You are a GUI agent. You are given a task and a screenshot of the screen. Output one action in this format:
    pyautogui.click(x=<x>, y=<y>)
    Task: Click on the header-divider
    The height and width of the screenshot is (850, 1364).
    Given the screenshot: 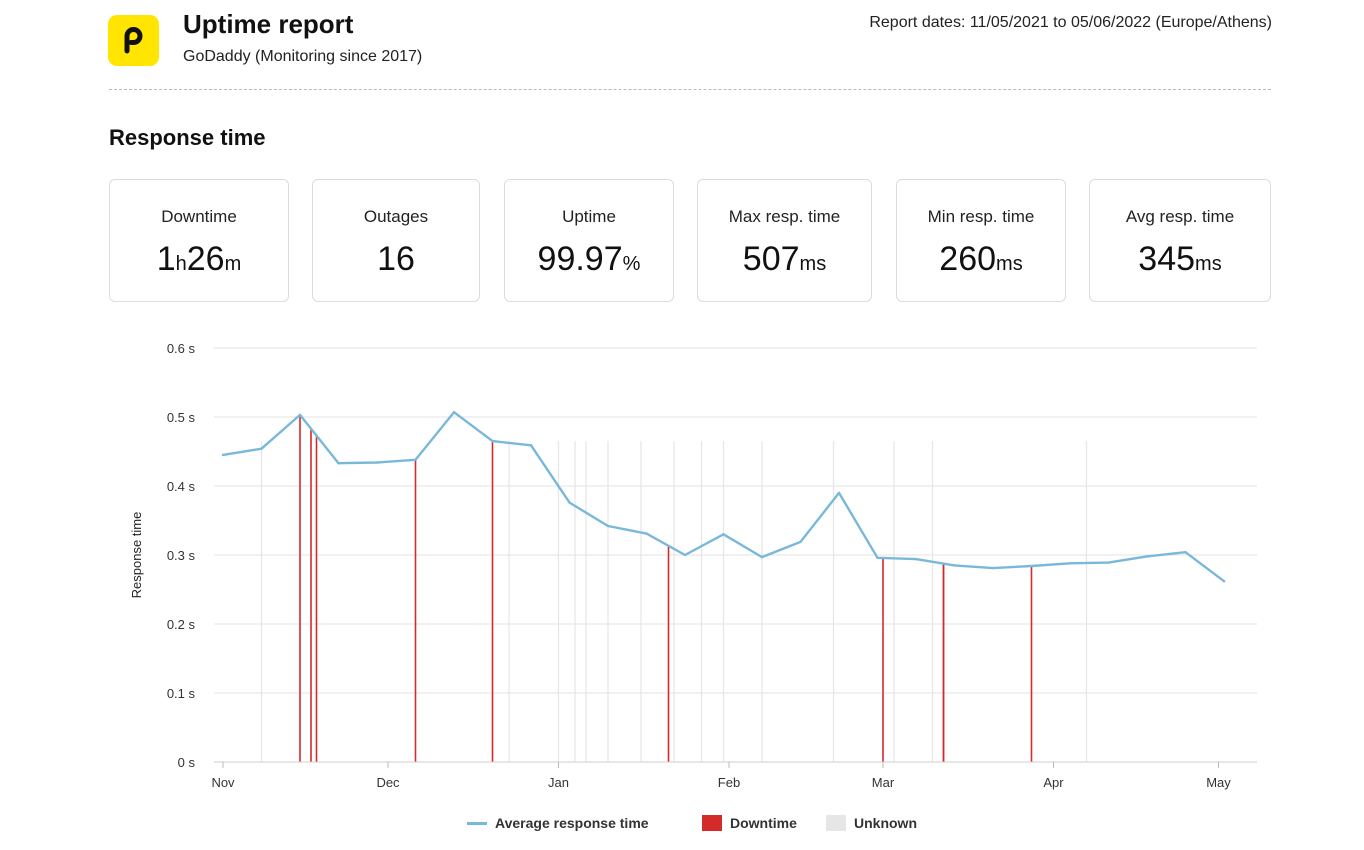 What is the action you would take?
    pyautogui.click(x=690, y=89)
    